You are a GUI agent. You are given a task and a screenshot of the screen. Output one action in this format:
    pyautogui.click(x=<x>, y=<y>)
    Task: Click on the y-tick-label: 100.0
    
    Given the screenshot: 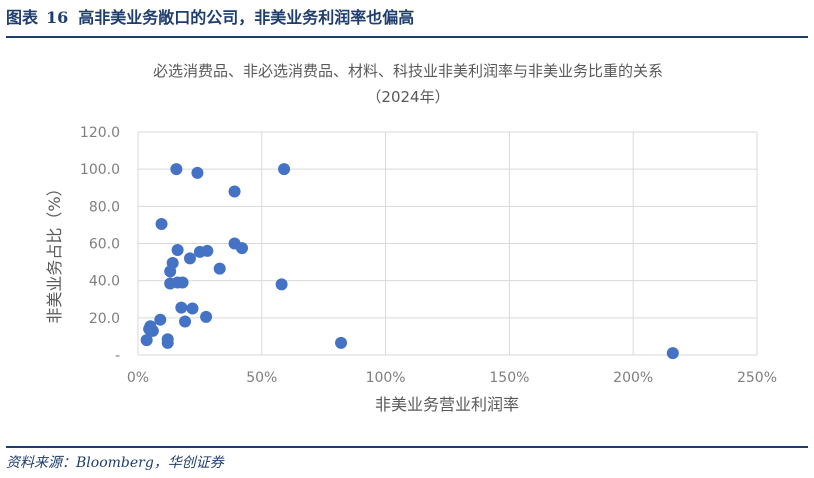 What is the action you would take?
    pyautogui.click(x=100, y=170)
    